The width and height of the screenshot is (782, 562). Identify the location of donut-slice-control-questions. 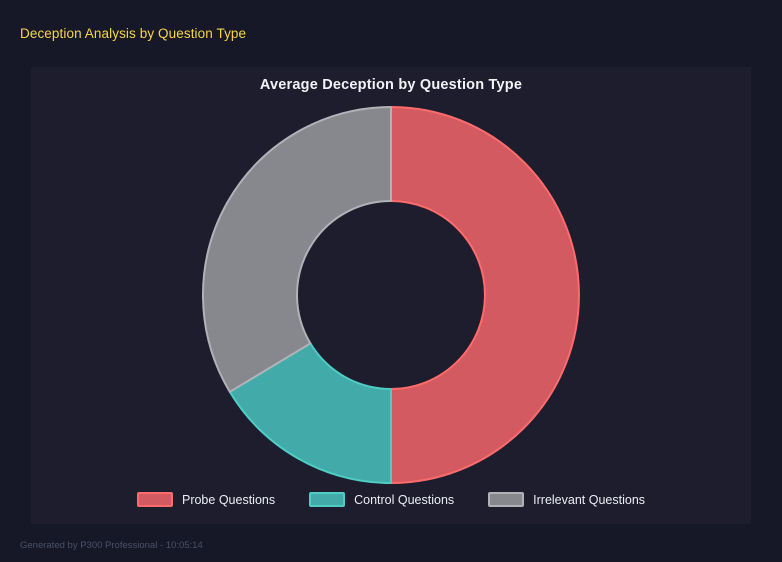
(310, 413).